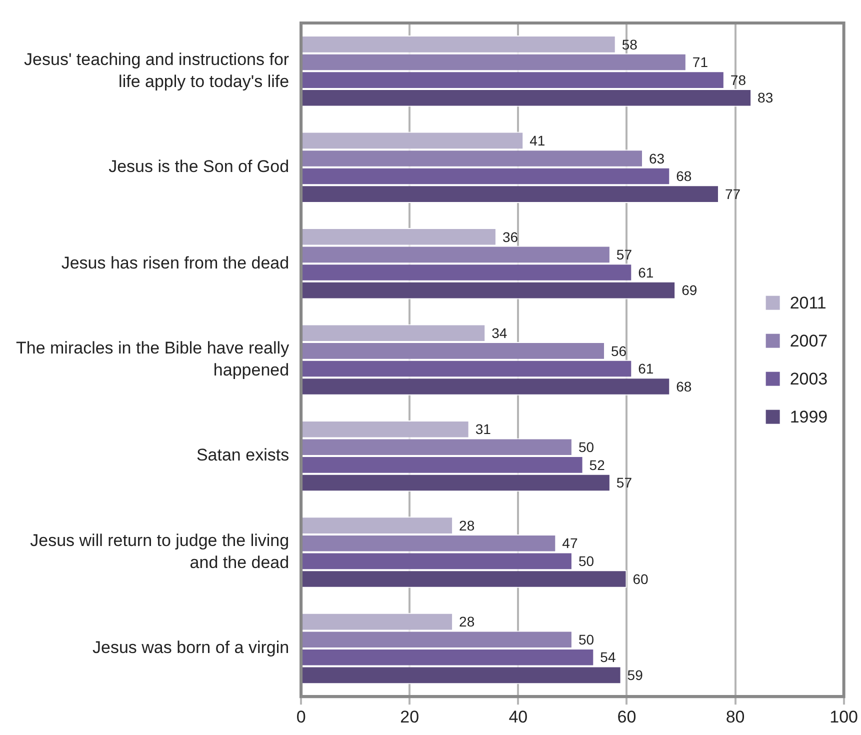 The width and height of the screenshot is (861, 735). Describe the element at coordinates (809, 341) in the screenshot. I see `legend-label: 2007` at that location.